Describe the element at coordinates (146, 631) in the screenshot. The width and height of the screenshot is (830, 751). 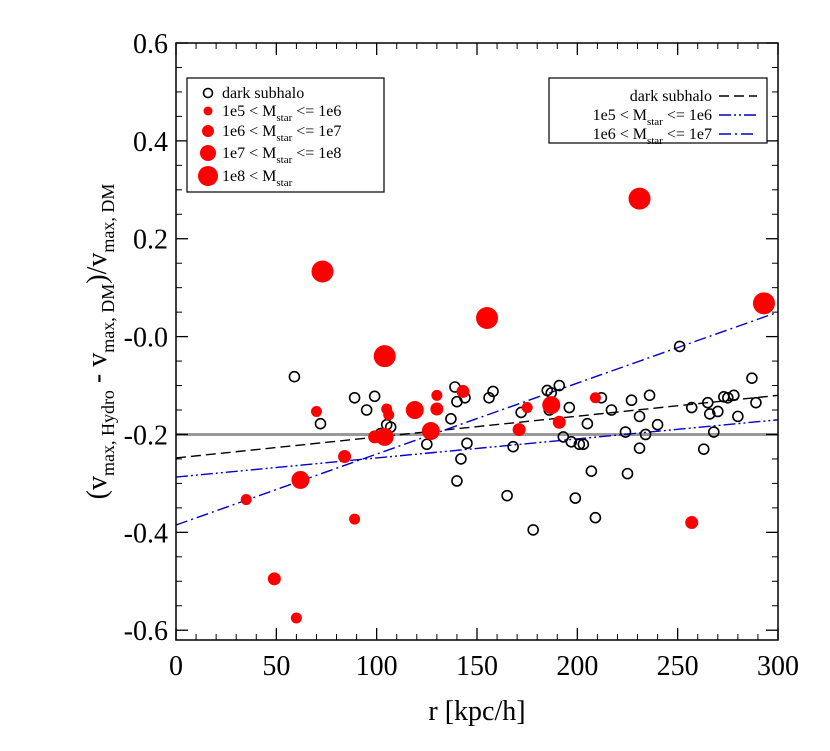
I see `y-tick-label: -0.6` at that location.